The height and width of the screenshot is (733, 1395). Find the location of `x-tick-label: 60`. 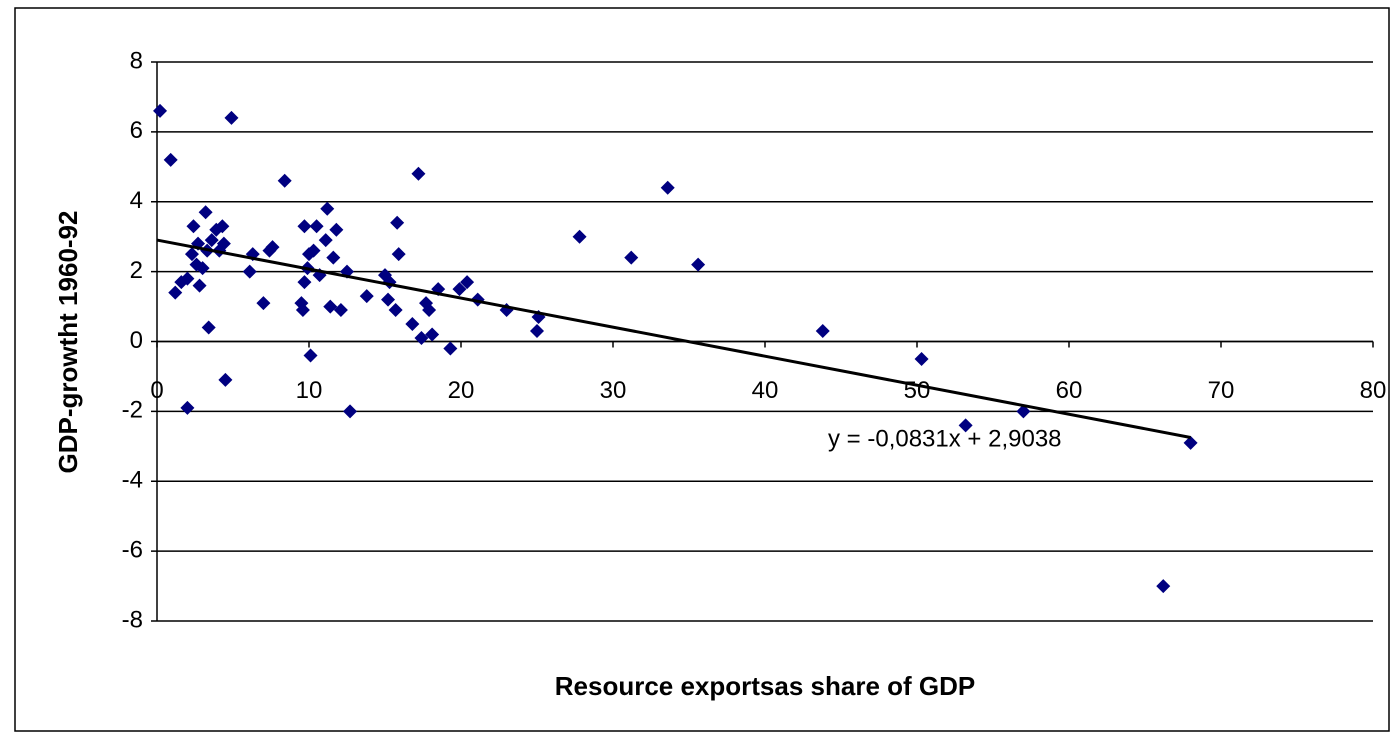

x-tick-label: 60 is located at coordinates (1069, 390).